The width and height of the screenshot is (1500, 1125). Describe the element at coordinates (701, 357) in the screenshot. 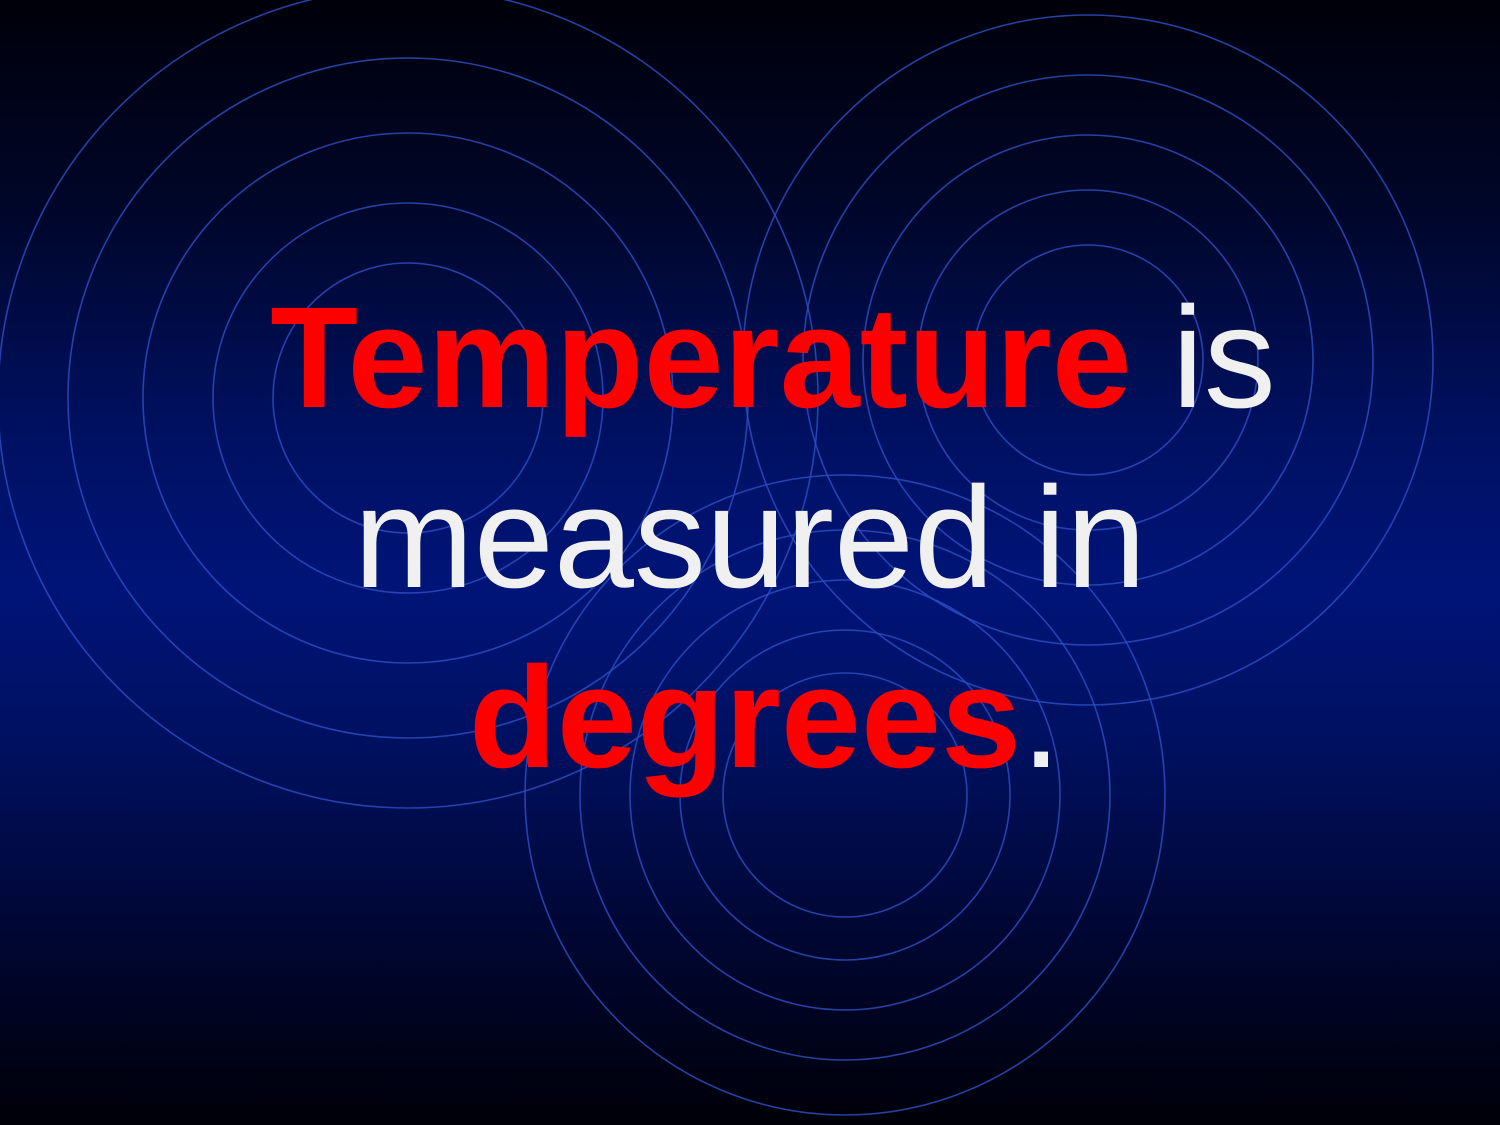

I see `keyword-temperature: Temperature` at that location.